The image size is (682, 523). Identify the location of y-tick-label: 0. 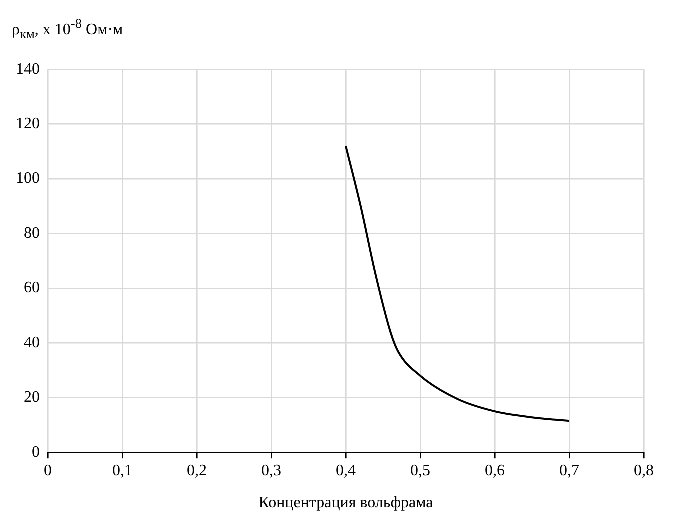
(36, 452).